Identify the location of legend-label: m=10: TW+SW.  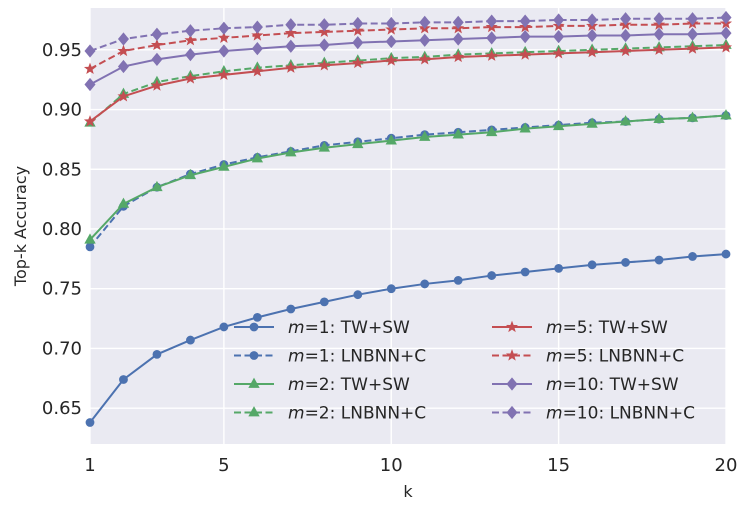
(612, 385).